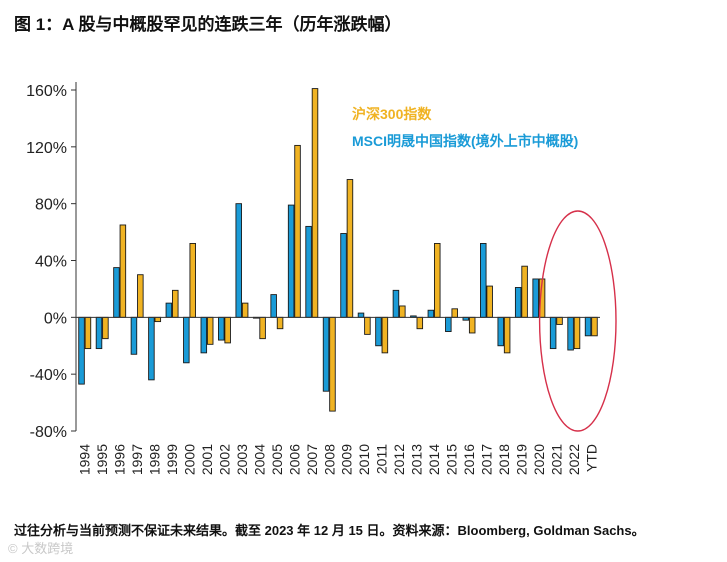 The width and height of the screenshot is (727, 562). Describe the element at coordinates (553, 333) in the screenshot. I see `bar-msci-2021` at that location.